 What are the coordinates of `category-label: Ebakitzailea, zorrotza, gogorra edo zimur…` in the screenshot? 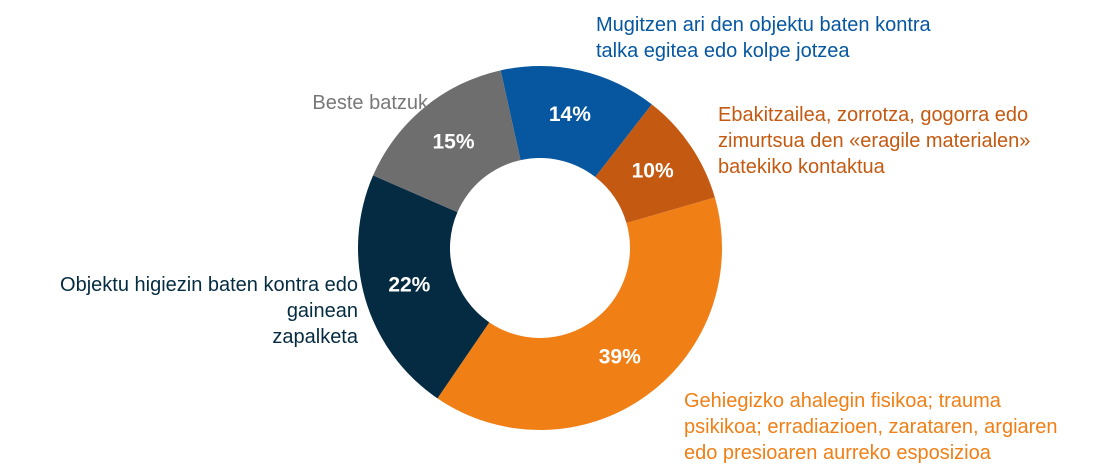 It's located at (874, 141).